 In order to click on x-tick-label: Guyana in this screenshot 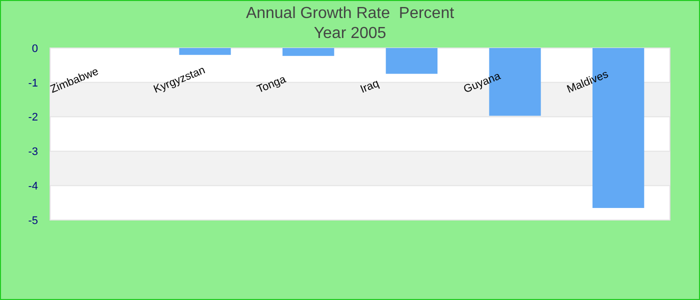, I will do `click(483, 83)`.